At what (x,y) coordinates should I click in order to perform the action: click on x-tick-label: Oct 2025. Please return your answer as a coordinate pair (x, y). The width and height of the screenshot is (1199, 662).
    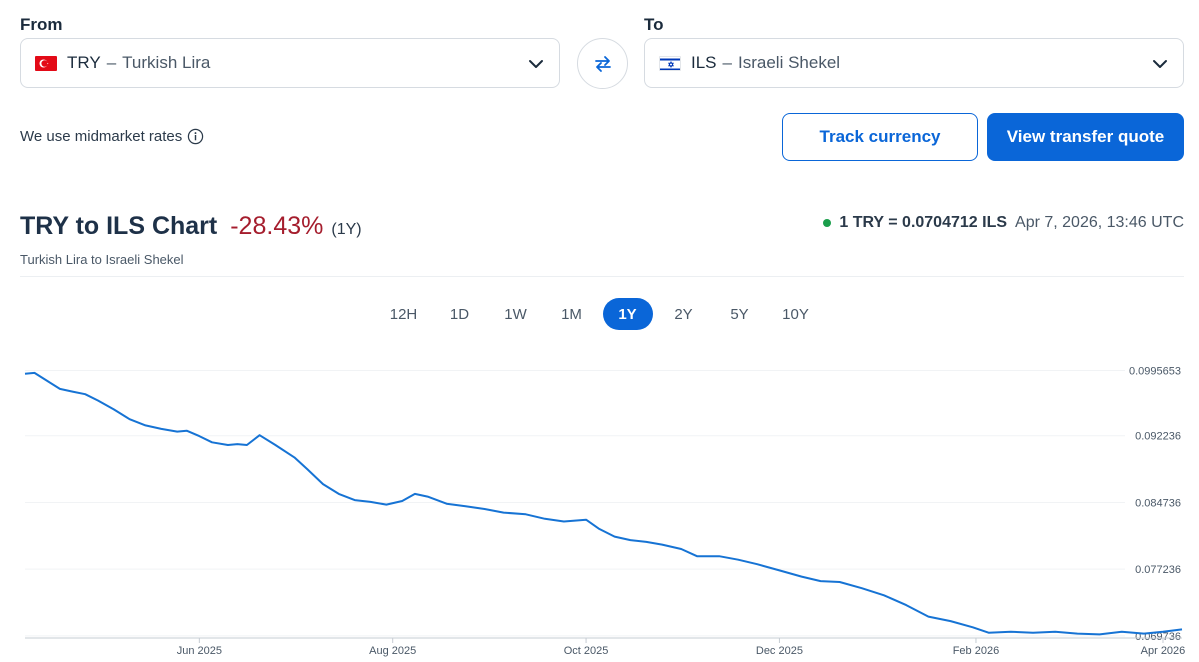
    Looking at the image, I should click on (586, 651).